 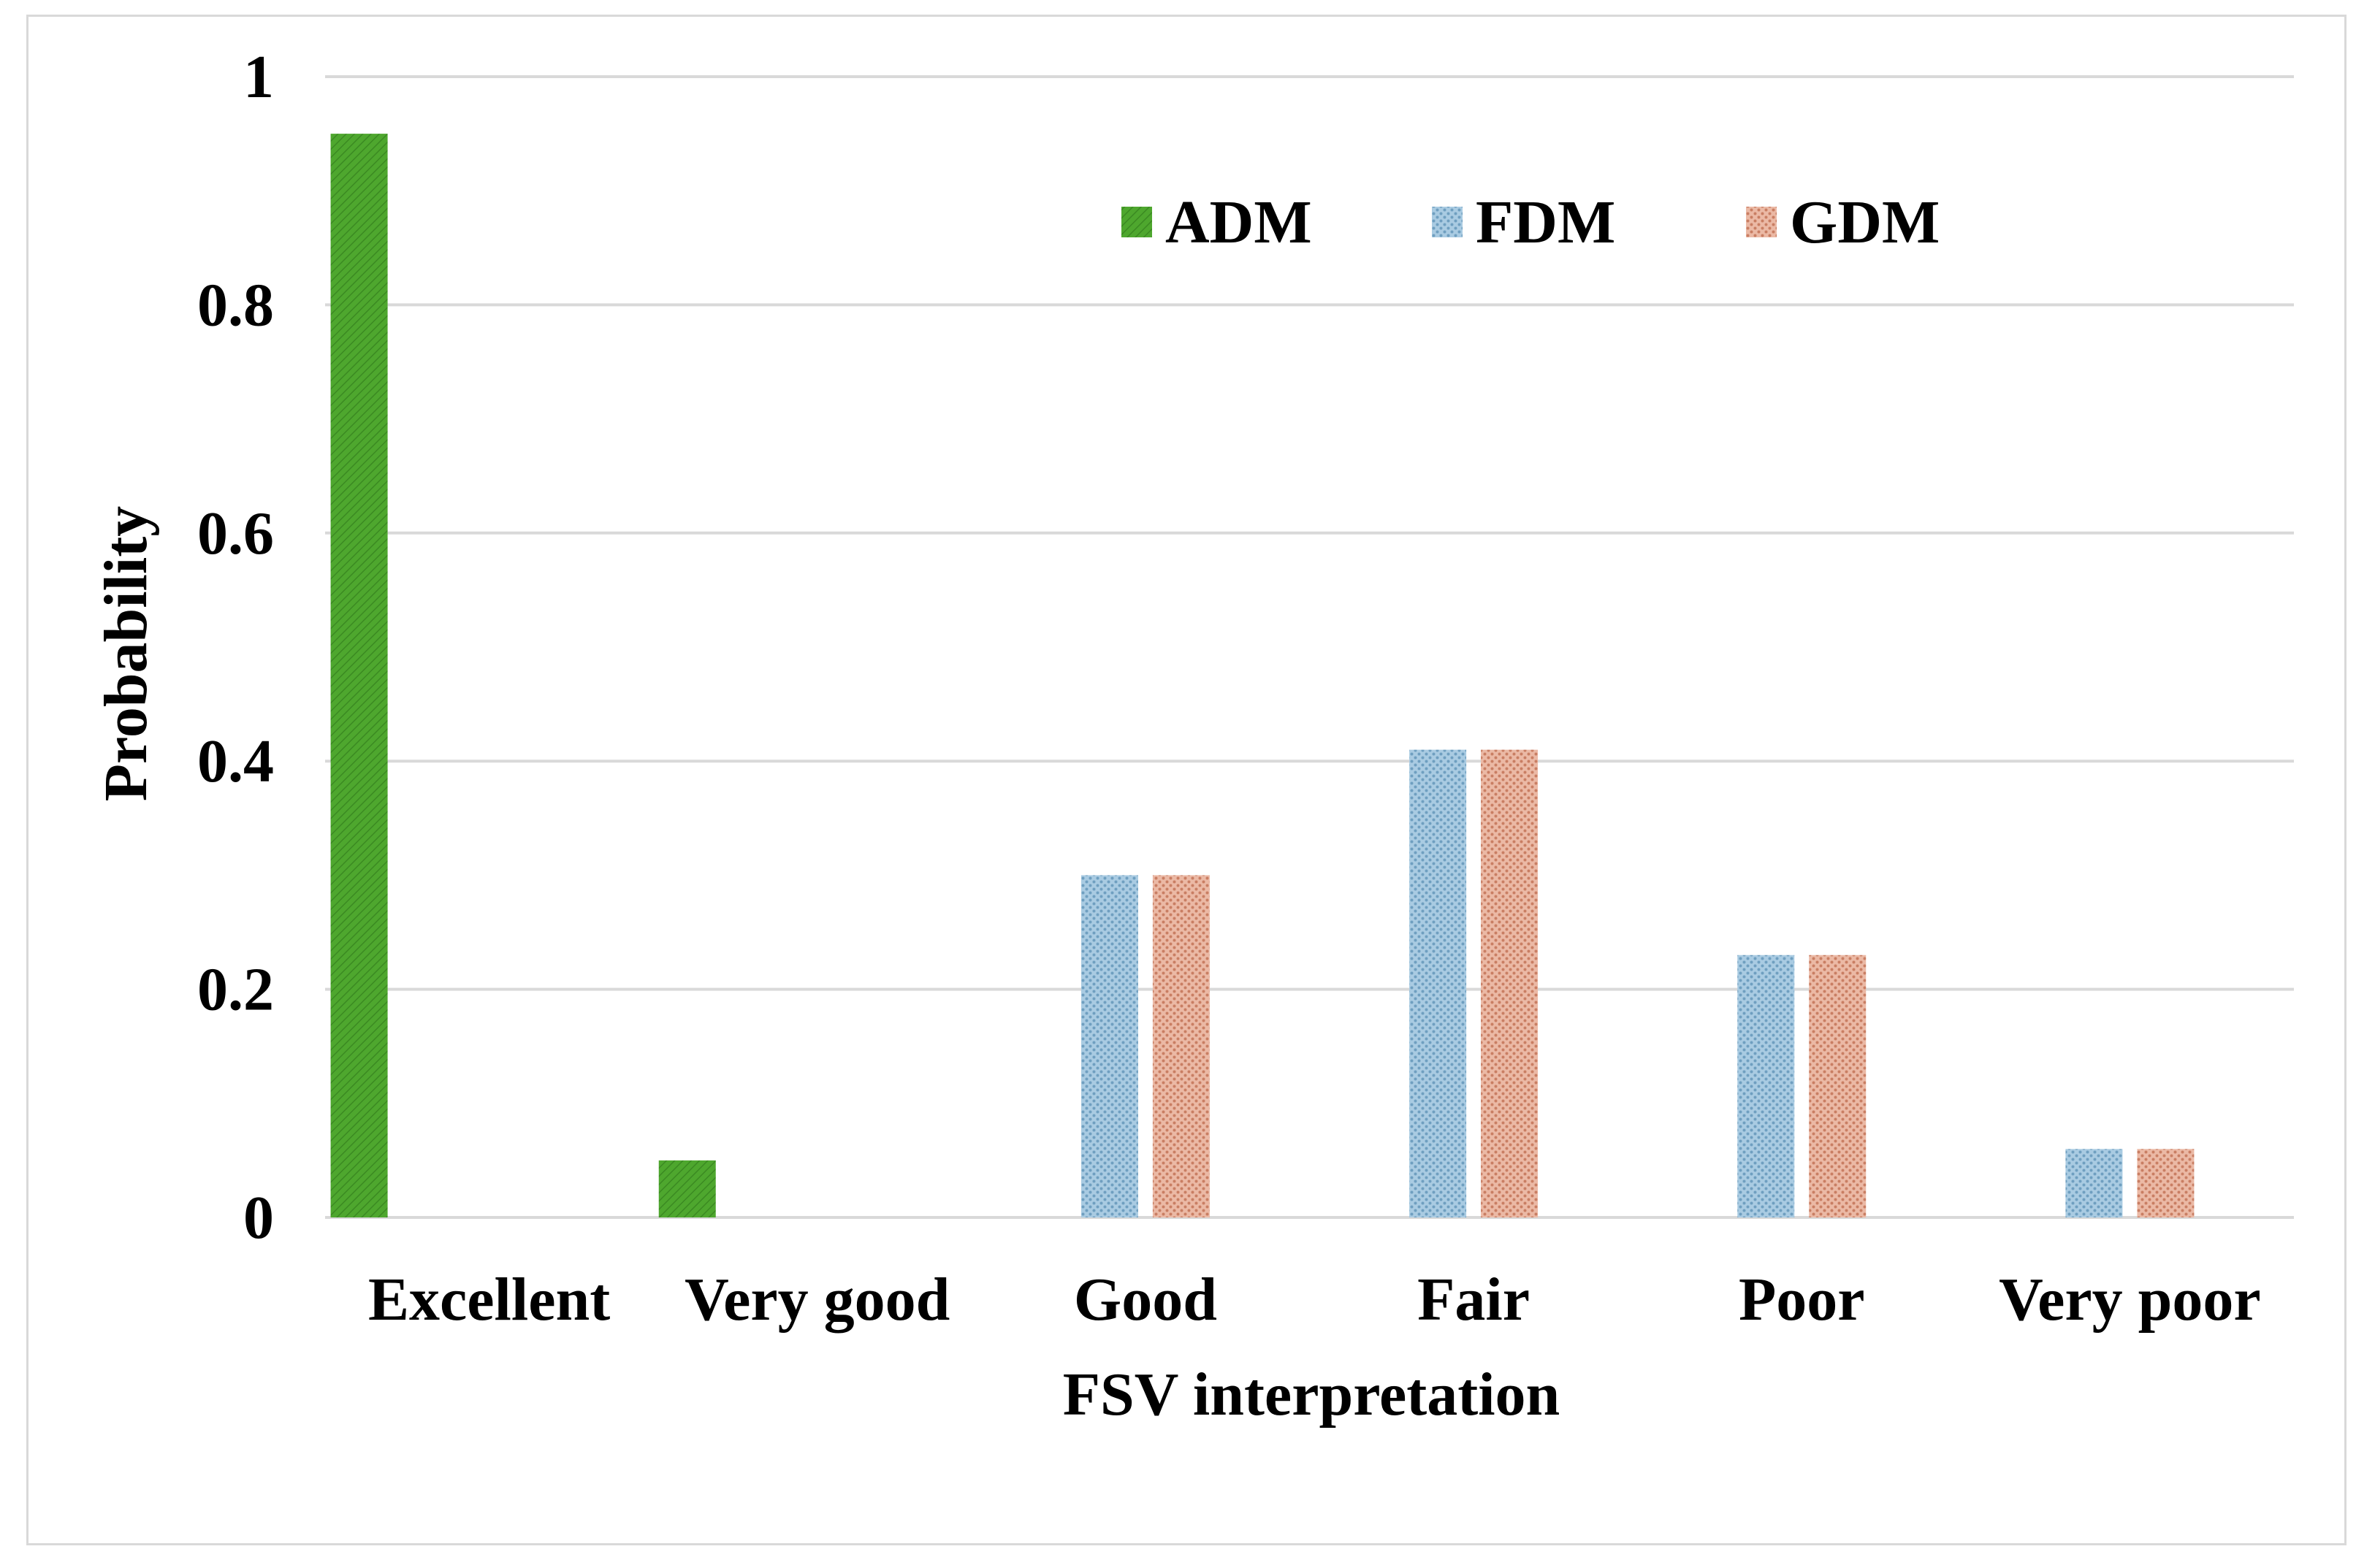 What do you see at coordinates (1109, 1046) in the screenshot?
I see `bar-fdm-good` at bounding box center [1109, 1046].